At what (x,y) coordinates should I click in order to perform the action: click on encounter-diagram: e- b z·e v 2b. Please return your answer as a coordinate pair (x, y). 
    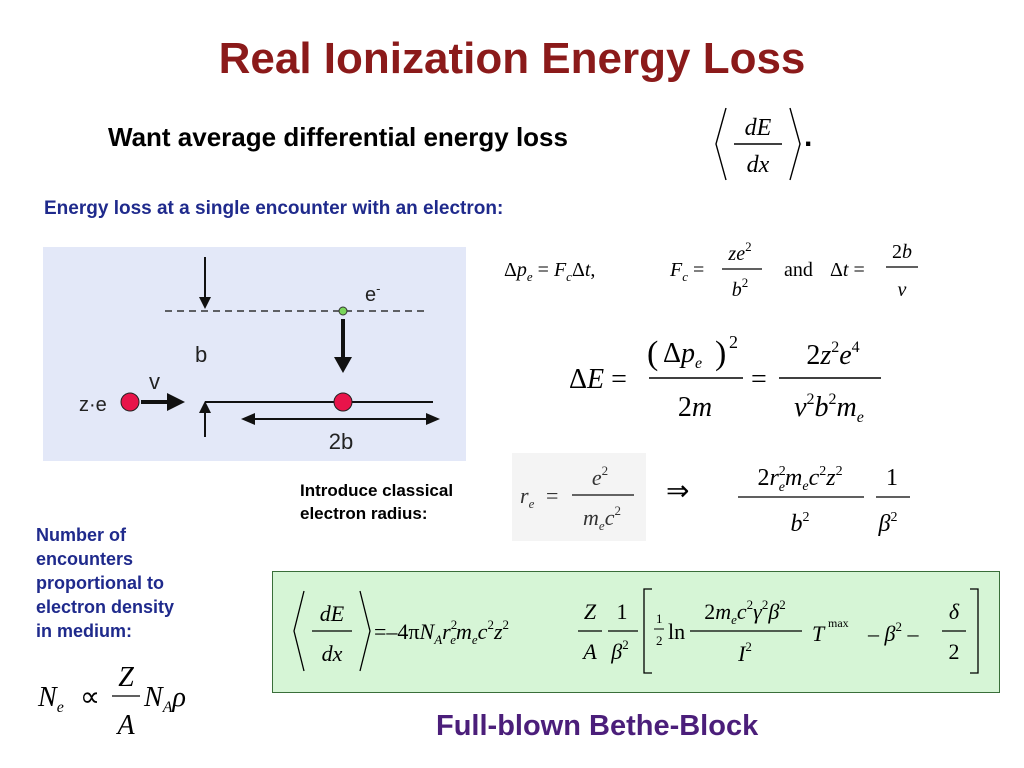
    Looking at the image, I should click on (254, 354).